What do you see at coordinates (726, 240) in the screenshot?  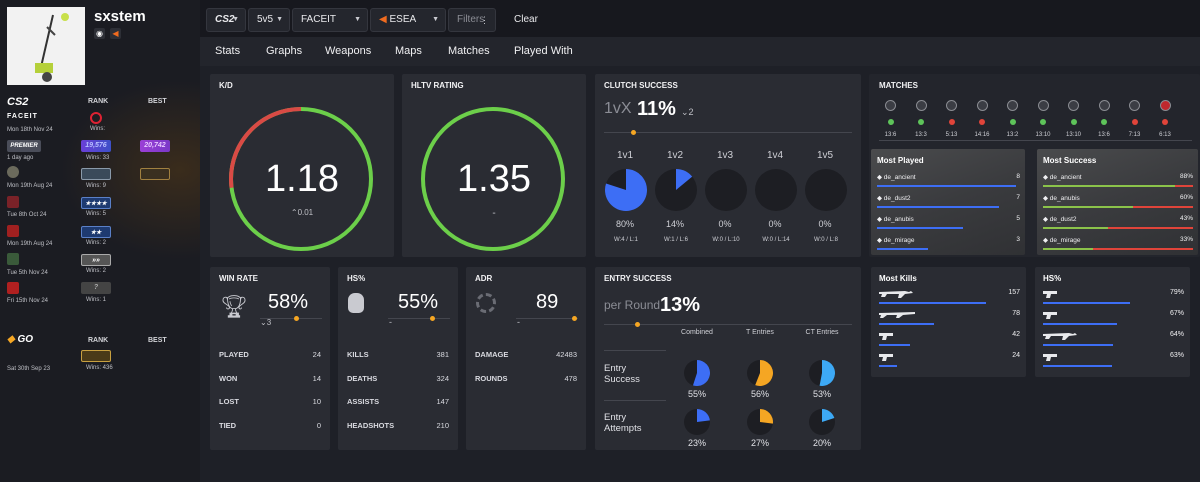 I see `clutch-record: W:0 / L:10` at bounding box center [726, 240].